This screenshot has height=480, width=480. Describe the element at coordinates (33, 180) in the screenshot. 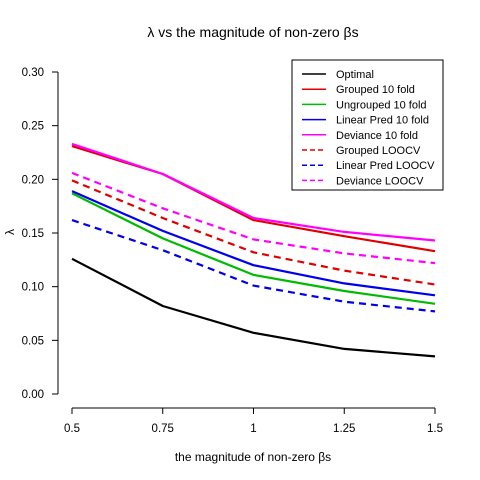

I see `y-tick-label: 0.20` at that location.